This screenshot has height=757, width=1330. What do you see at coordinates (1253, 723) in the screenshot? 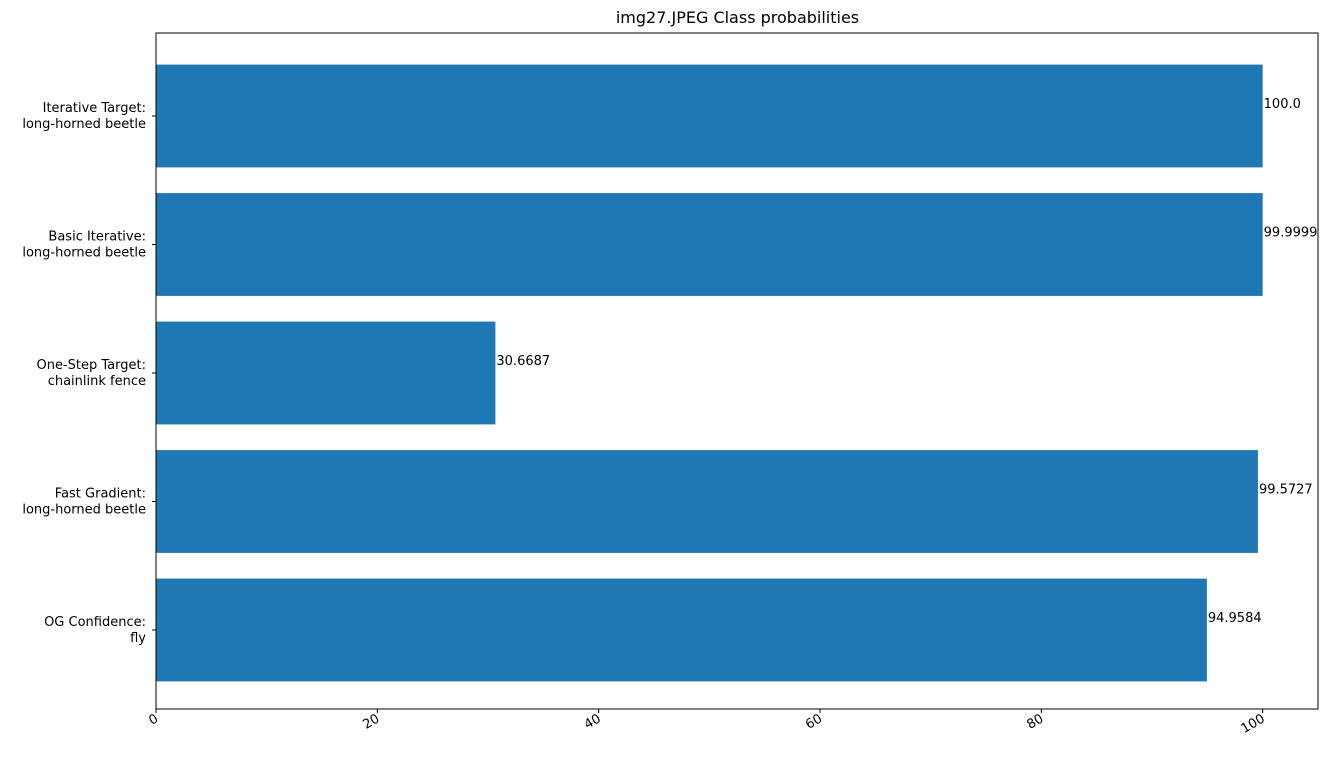
I see `x-tick-label-5: 100` at bounding box center [1253, 723].